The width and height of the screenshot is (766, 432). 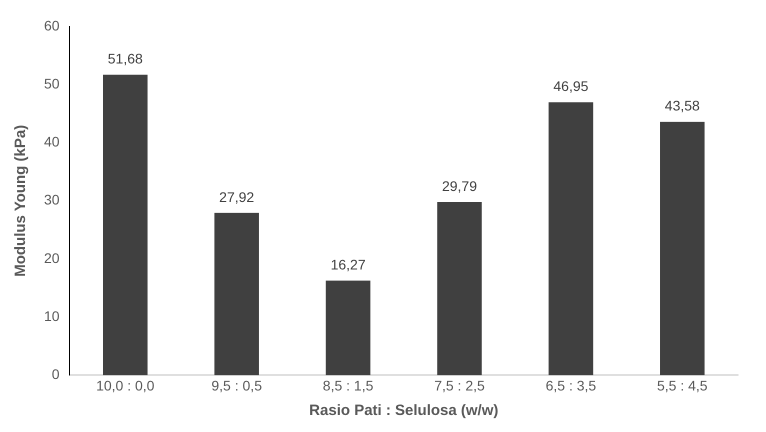 I want to click on y-tick-label: 0, so click(x=56, y=374).